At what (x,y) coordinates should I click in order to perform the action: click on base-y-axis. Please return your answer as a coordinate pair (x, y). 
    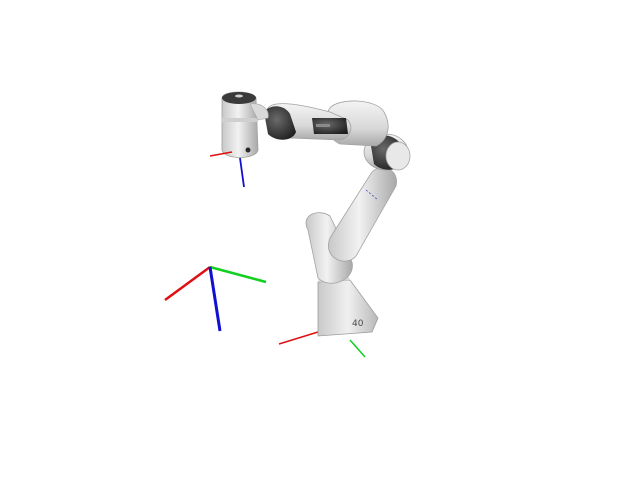
    Looking at the image, I should click on (357, 348).